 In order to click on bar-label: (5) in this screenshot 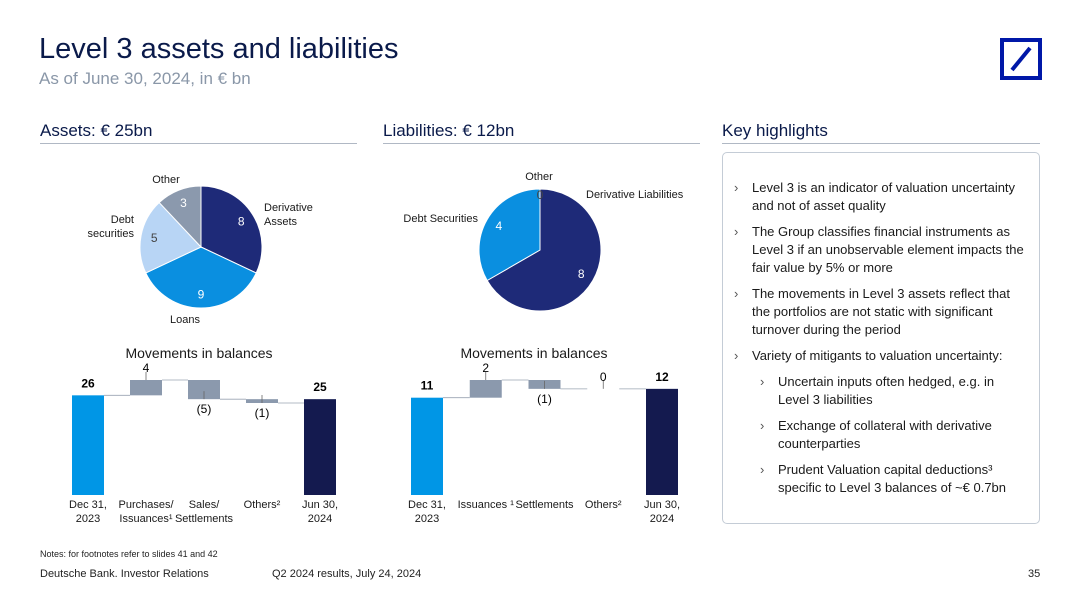, I will do `click(204, 409)`.